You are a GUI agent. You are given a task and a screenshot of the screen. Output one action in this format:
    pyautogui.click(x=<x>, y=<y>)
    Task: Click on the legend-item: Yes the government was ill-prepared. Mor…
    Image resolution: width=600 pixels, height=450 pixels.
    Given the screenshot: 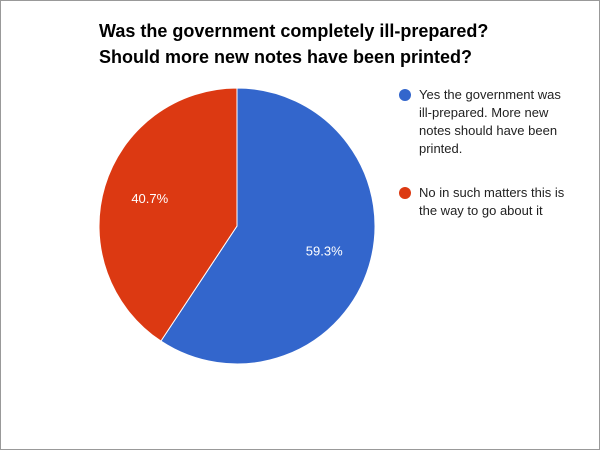 What is the action you would take?
    pyautogui.click(x=484, y=122)
    